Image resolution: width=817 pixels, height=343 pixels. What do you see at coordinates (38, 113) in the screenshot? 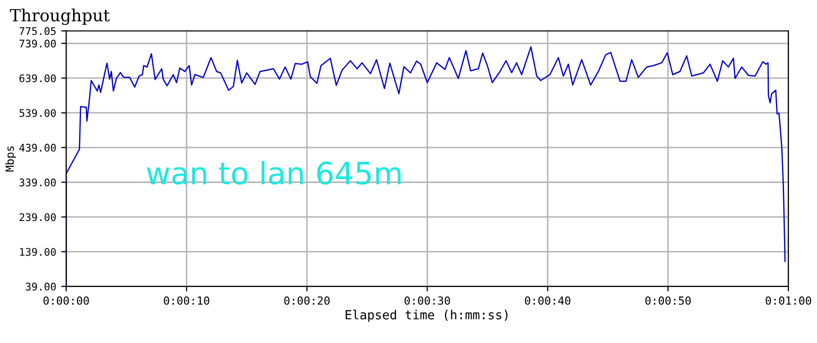
I see `y-tick-label: 539.00` at bounding box center [38, 113].